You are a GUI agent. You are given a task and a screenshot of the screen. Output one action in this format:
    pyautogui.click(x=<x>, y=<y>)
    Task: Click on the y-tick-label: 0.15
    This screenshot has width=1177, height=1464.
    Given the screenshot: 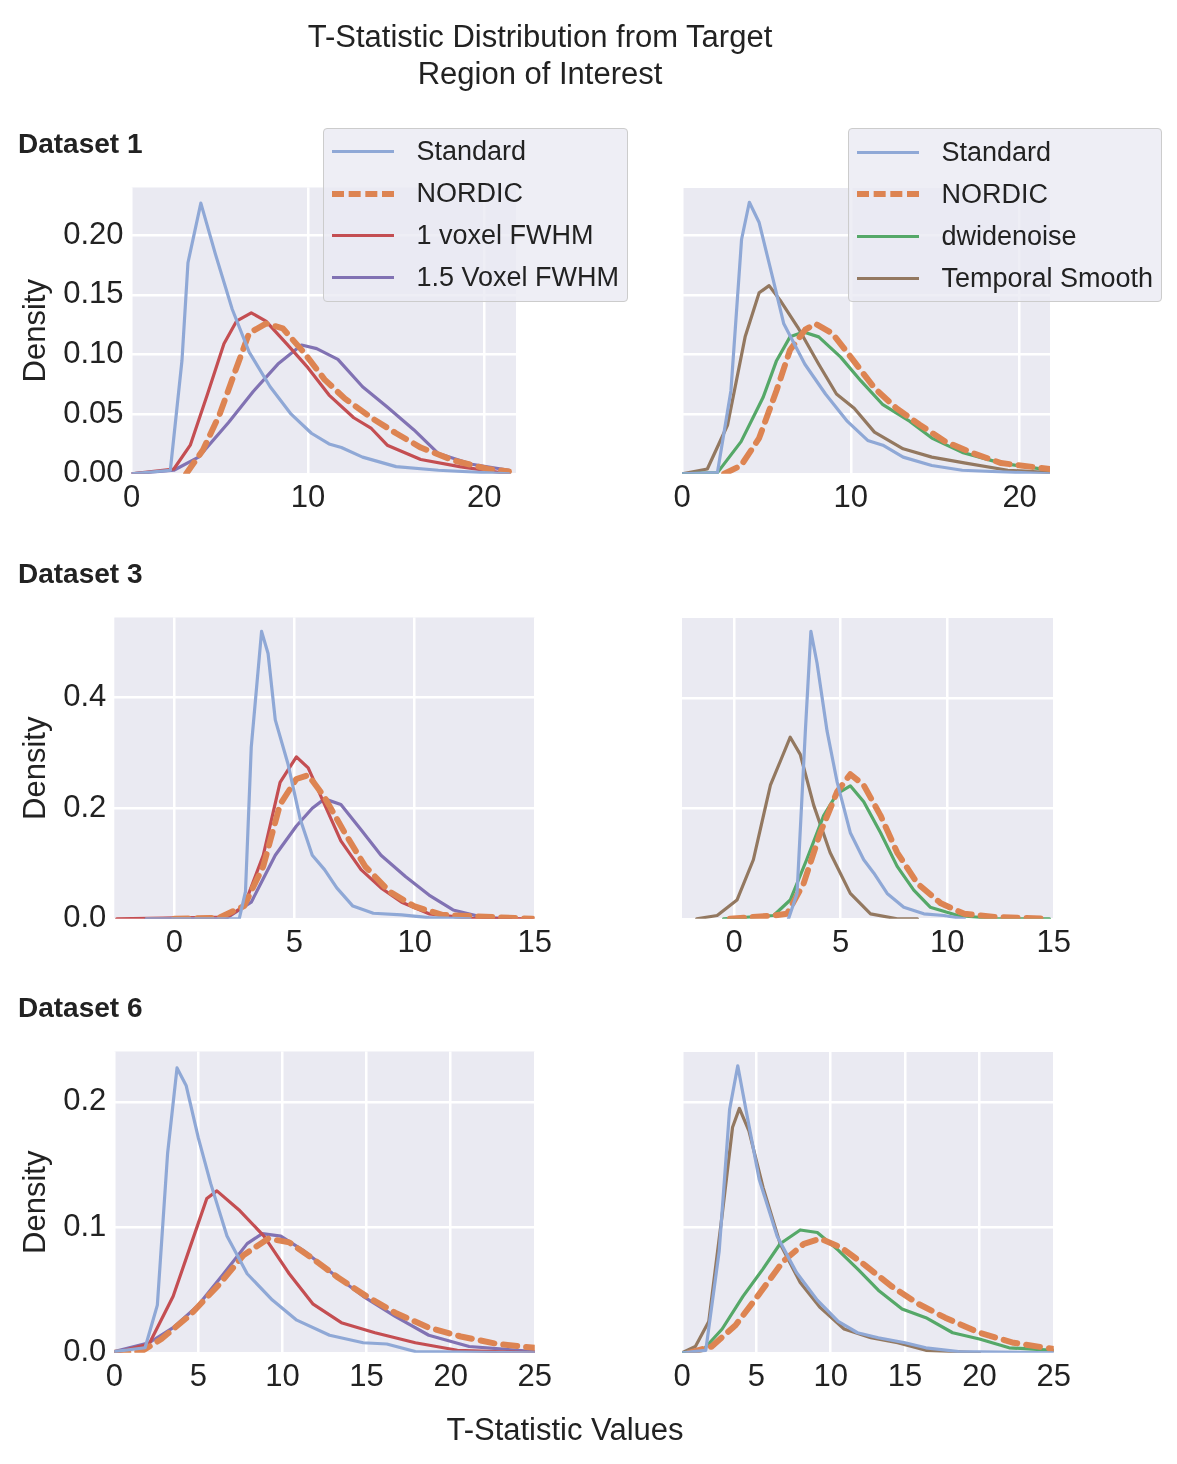 What is the action you would take?
    pyautogui.click(x=93, y=293)
    